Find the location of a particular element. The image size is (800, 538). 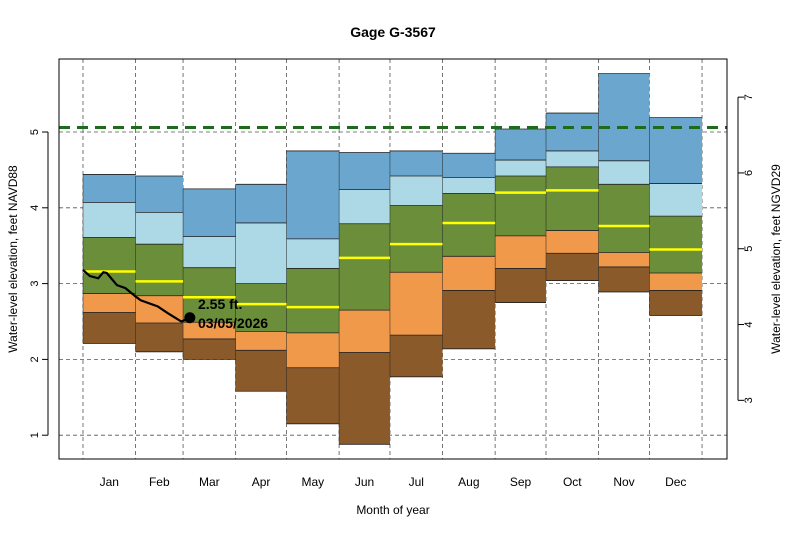

y-axis-label-right: Water-level elevation, feet NGVD29 is located at coordinates (776, 259).